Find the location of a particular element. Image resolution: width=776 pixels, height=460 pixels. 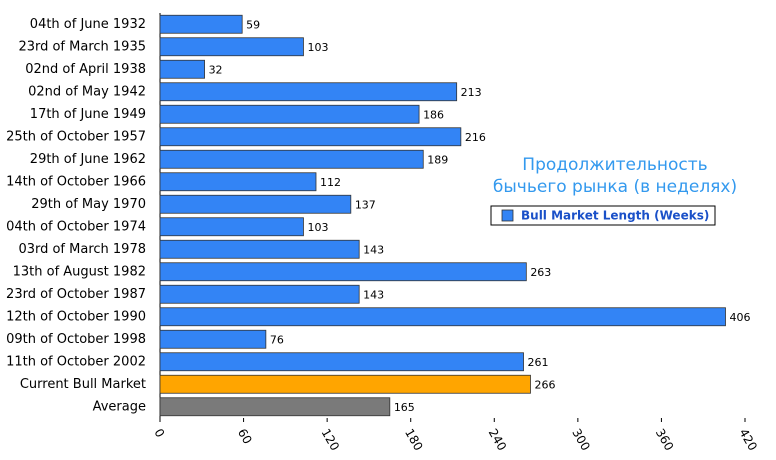

annotation: бычьего рынка (в неделях) is located at coordinates (615, 187).